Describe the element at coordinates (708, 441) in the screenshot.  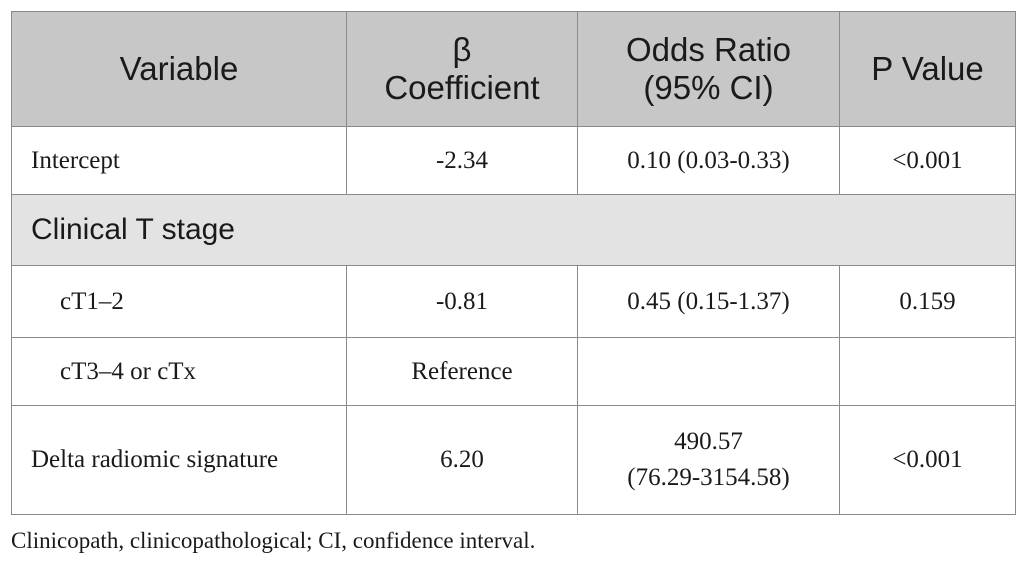
I see `cell-odds-ratio-value: 490.57` at that location.